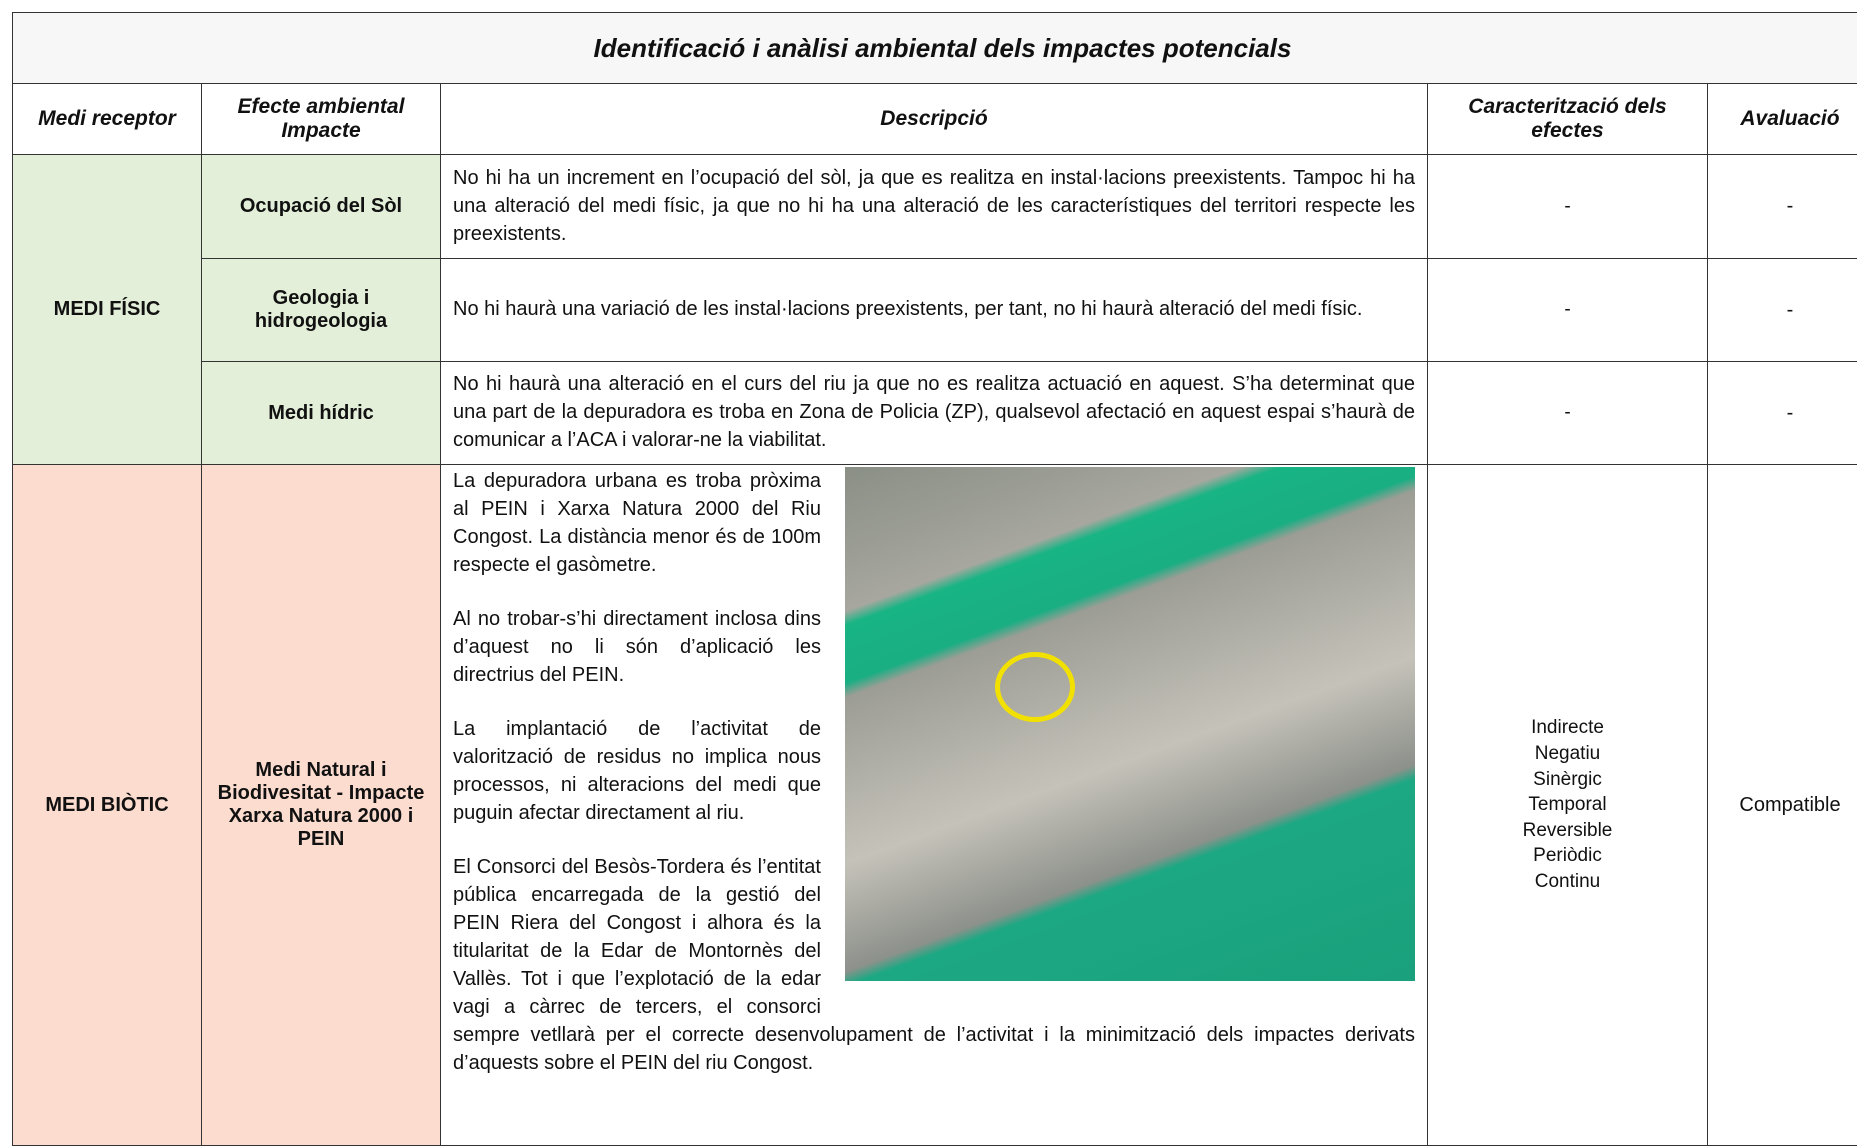 This screenshot has height=1146, width=1857. What do you see at coordinates (321, 119) in the screenshot?
I see `header-cell: Efecte ambiental Impacte` at bounding box center [321, 119].